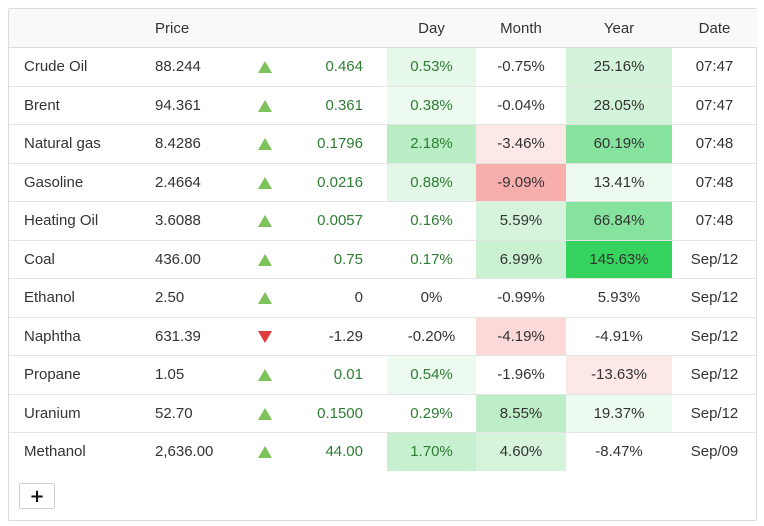  Describe the element at coordinates (82, 336) in the screenshot. I see `commodity-name: Naphtha` at that location.